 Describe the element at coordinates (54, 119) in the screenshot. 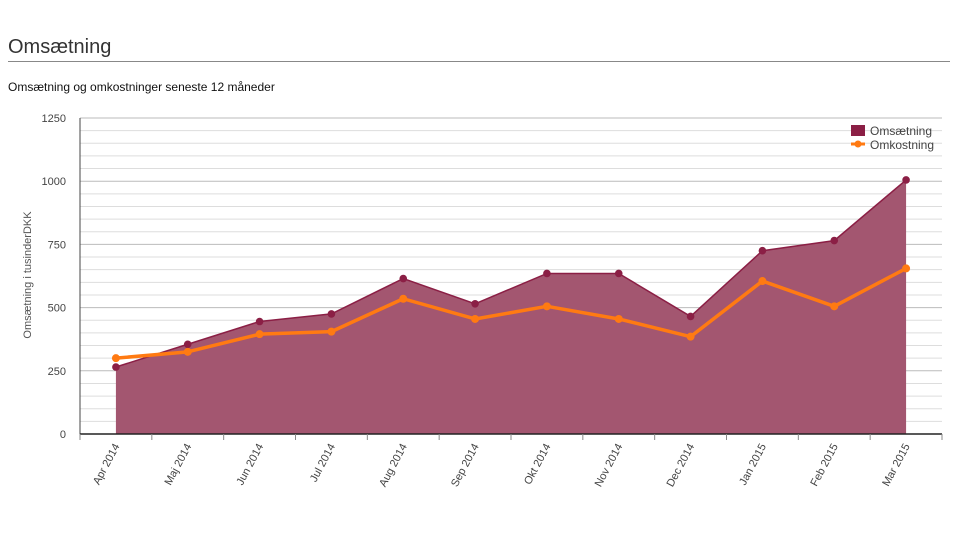

I see `y-tick-label: 1250` at that location.